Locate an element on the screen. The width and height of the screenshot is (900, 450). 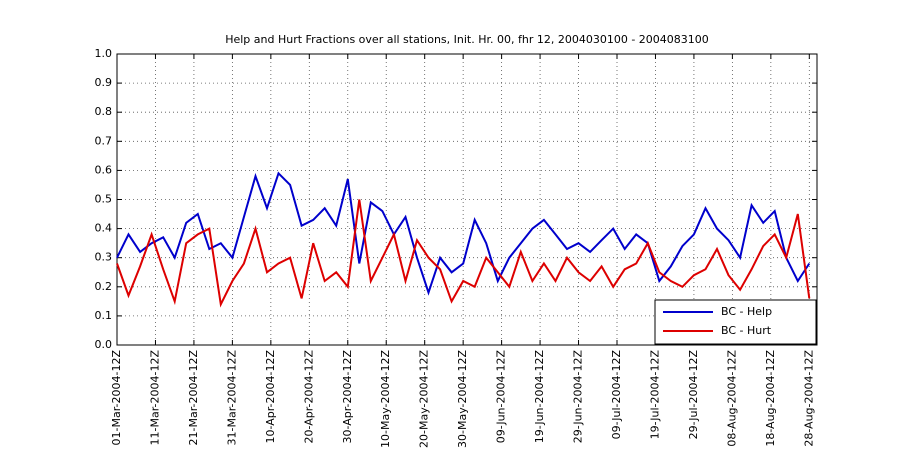
x-tick-label: 19-Jul-2004-12Z is located at coordinates (654, 395).